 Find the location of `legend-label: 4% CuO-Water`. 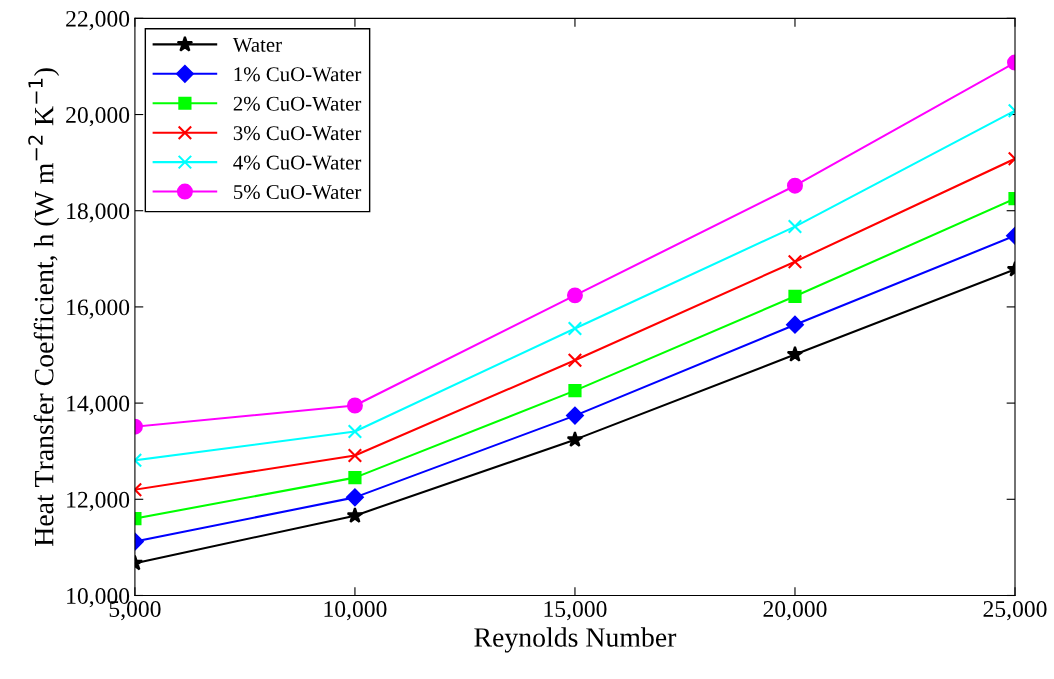

legend-label: 4% CuO-Water is located at coordinates (297, 162).